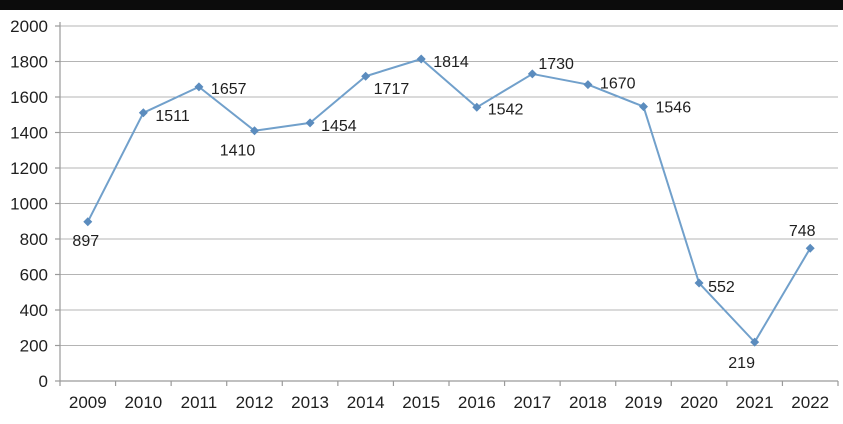 This screenshot has height=424, width=843. I want to click on data-label: 1814, so click(451, 62).